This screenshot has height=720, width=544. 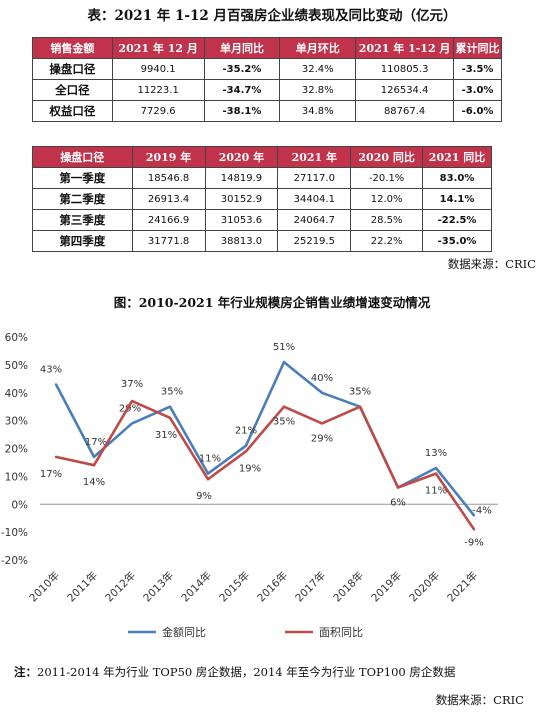 What do you see at coordinates (387, 587) in the screenshot?
I see `x-tick-label: 2019年` at bounding box center [387, 587].